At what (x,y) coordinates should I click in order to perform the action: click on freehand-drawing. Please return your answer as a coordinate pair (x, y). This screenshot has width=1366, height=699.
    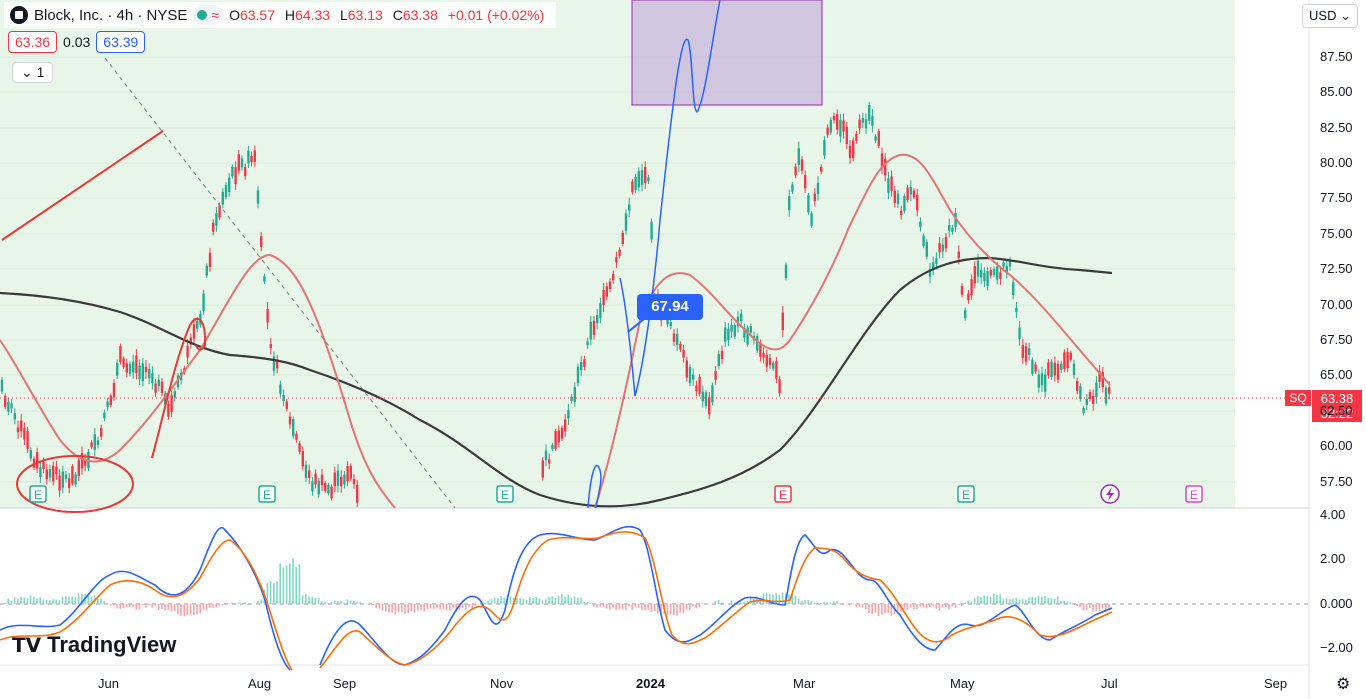
    Looking at the image, I should click on (179, 388).